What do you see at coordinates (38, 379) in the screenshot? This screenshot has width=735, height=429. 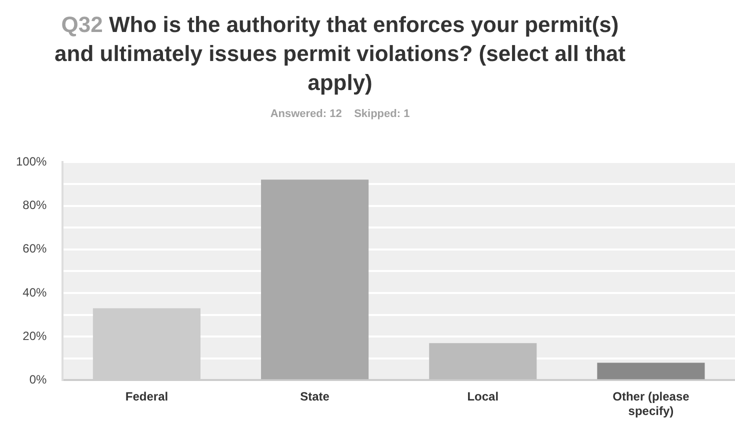 I see `y-tick-label: 0%` at bounding box center [38, 379].